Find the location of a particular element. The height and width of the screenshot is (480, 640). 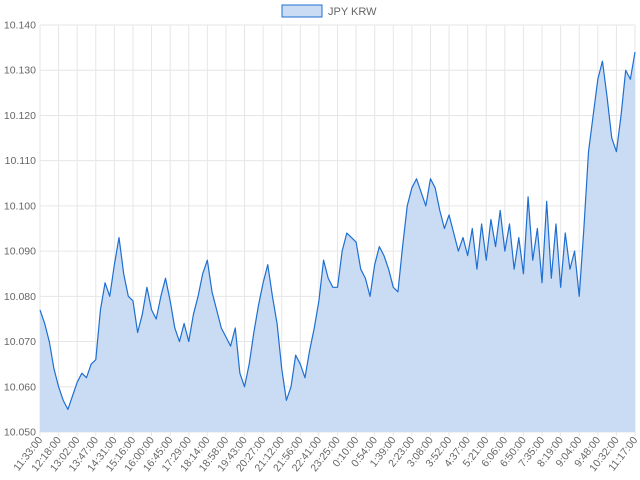

legend: JPY KRW is located at coordinates (329, 11).